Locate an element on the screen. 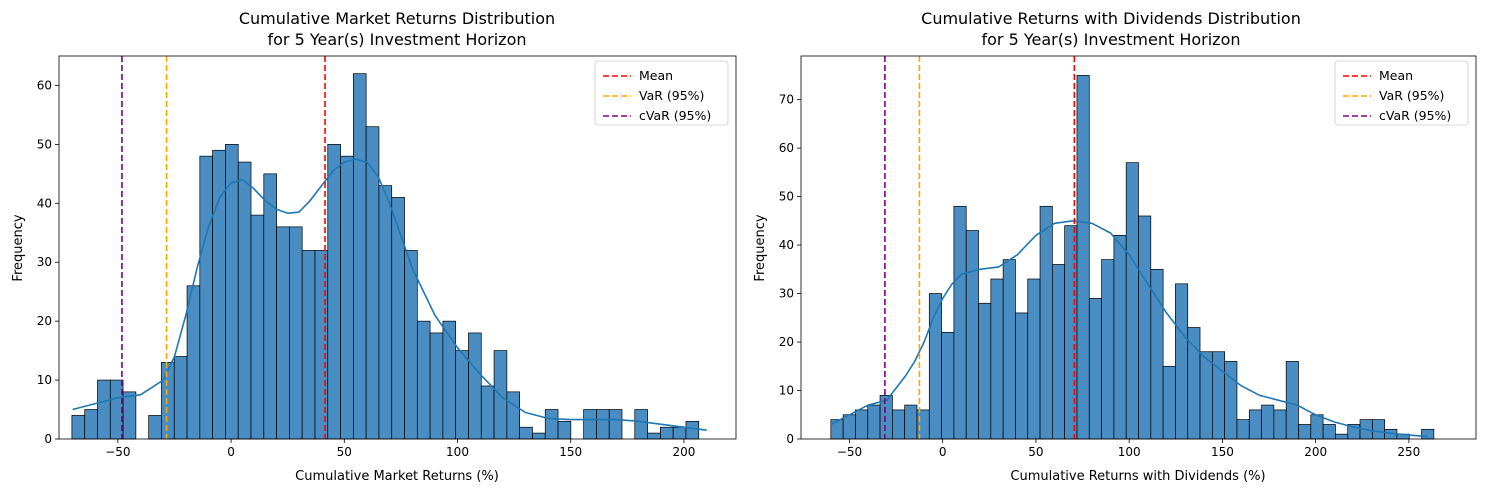  x-tick-label: −50 is located at coordinates (849, 452).